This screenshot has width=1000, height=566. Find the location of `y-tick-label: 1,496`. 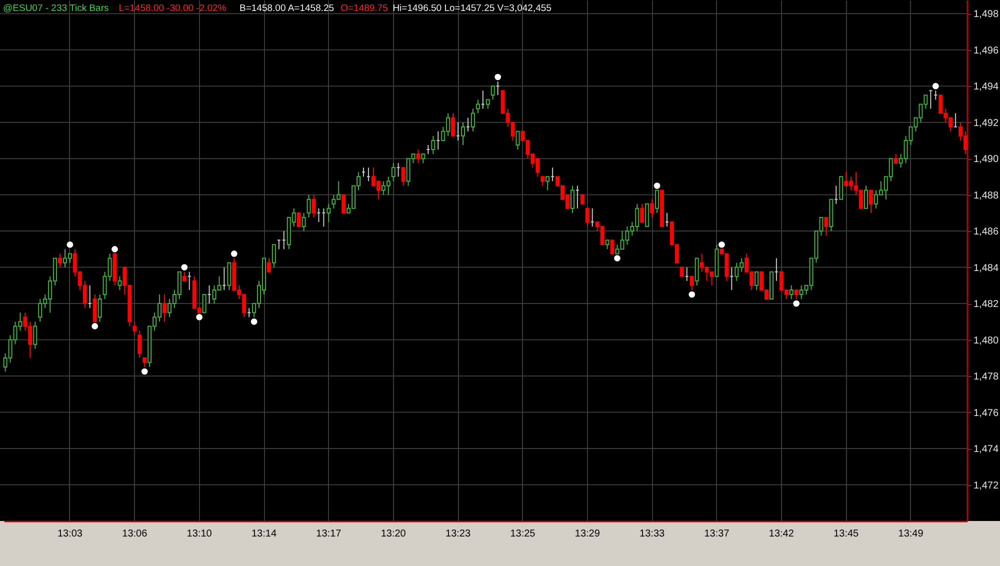

y-tick-label: 1,496 is located at coordinates (986, 50).